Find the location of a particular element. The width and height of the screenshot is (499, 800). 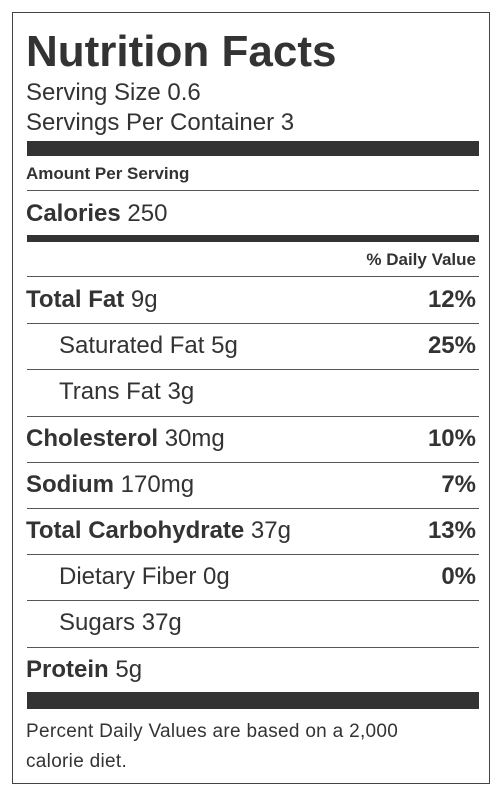

nutrient: Dietary Fiber 0g is located at coordinates (144, 577).